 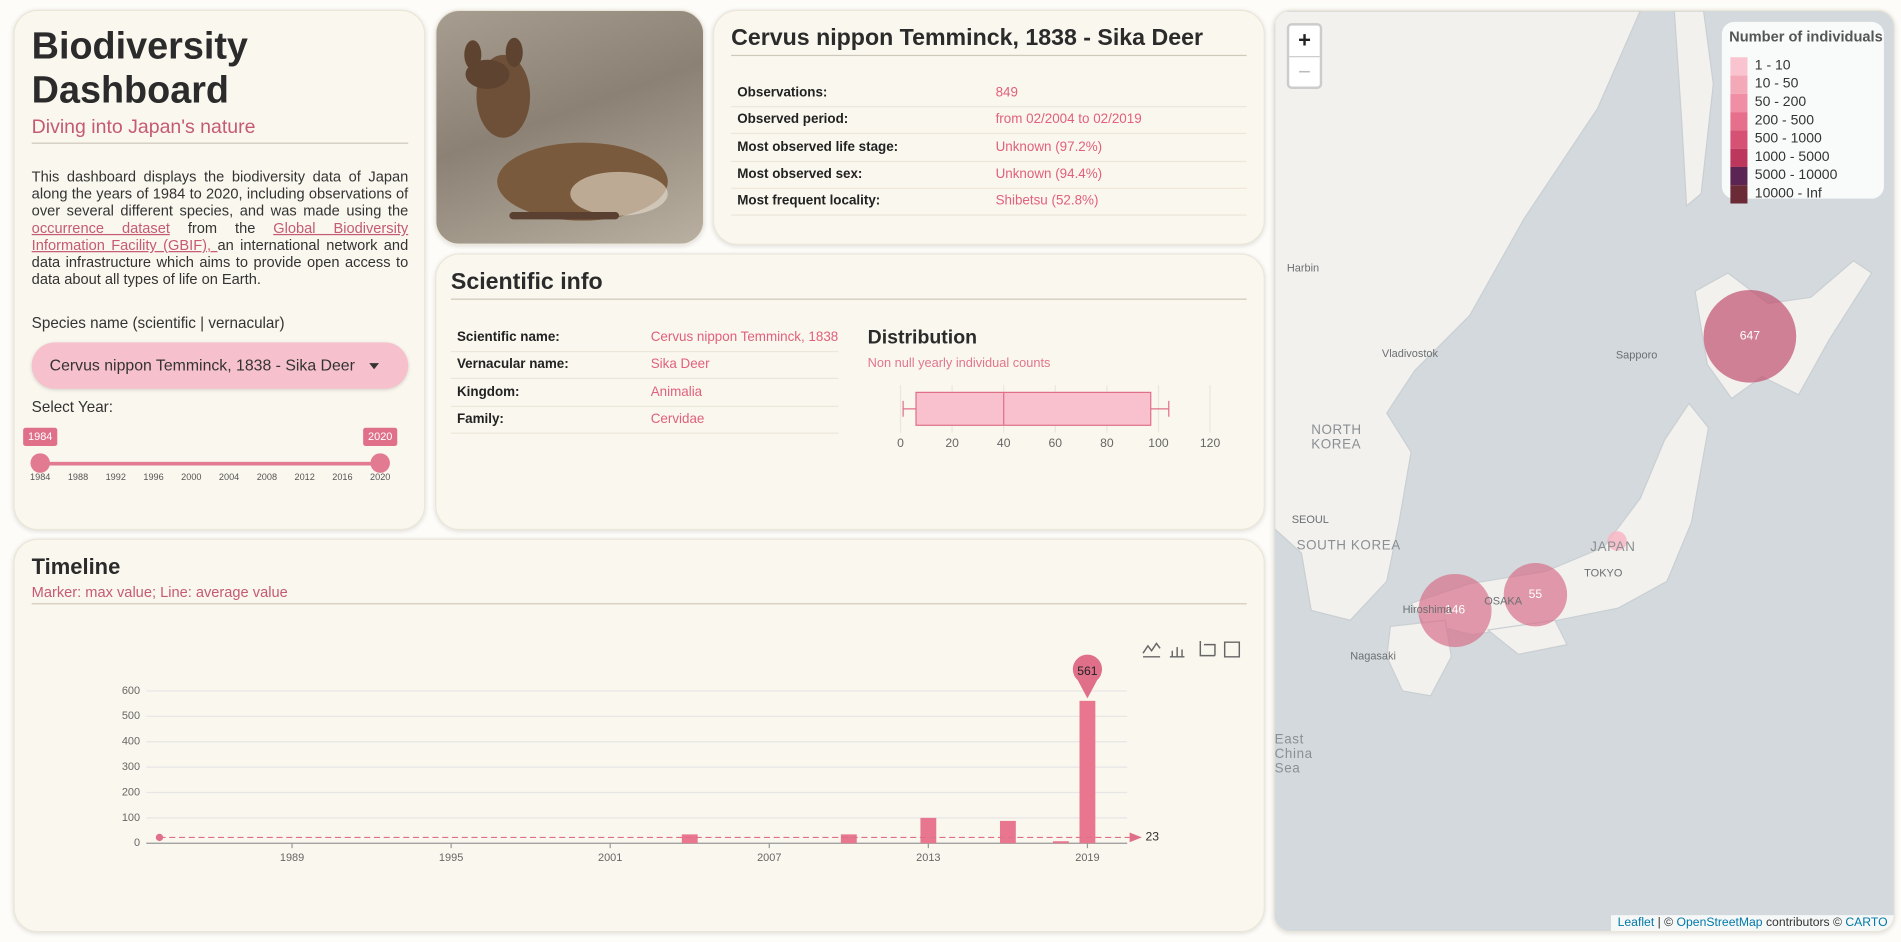 I want to click on place-label: Sapporo, so click(x=1636, y=354).